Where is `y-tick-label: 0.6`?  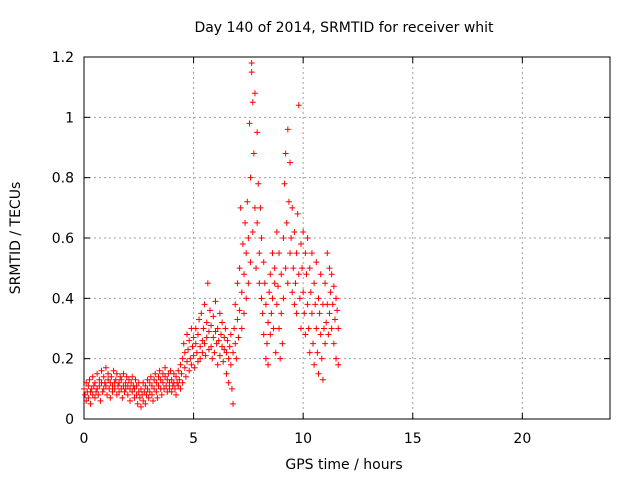
y-tick-label: 0.6 is located at coordinates (63, 239).